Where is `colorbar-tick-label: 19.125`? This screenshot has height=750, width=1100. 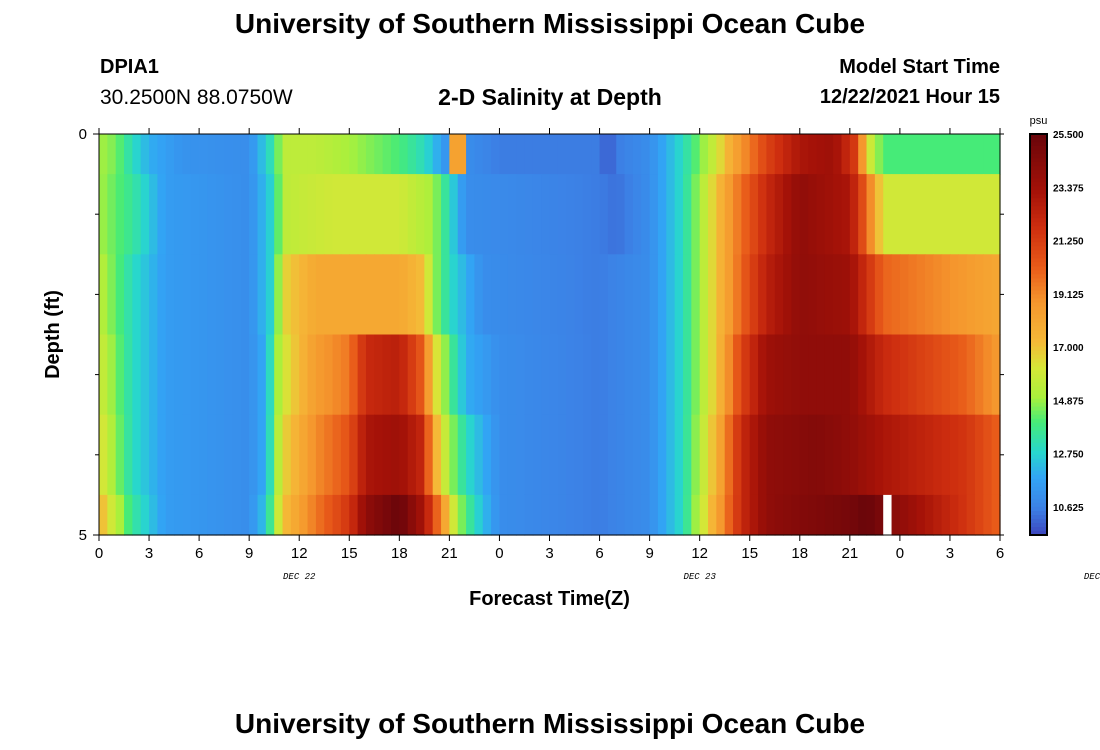
colorbar-tick-label: 19.125 is located at coordinates (1068, 295).